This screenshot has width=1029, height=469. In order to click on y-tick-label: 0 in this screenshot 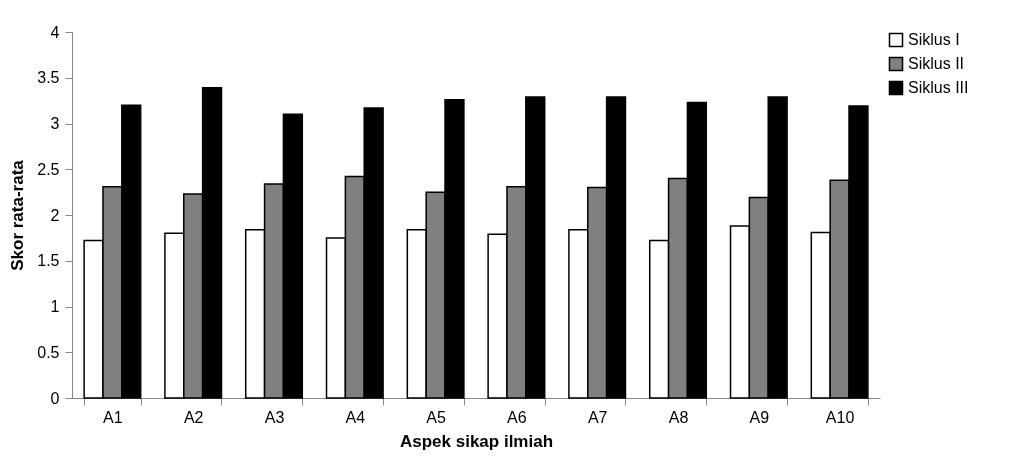, I will do `click(55, 398)`.